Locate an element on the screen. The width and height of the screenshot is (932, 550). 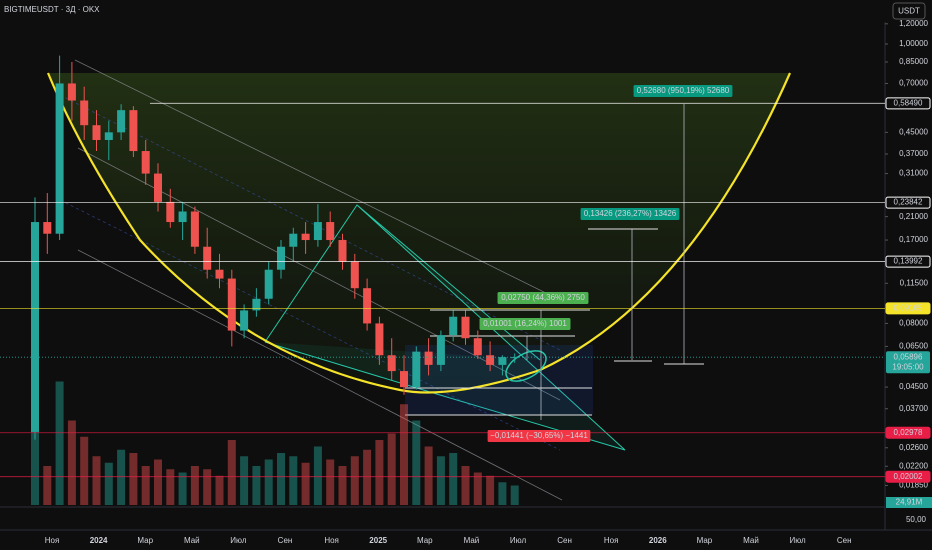
x-tick-label: 2026 is located at coordinates (658, 540).